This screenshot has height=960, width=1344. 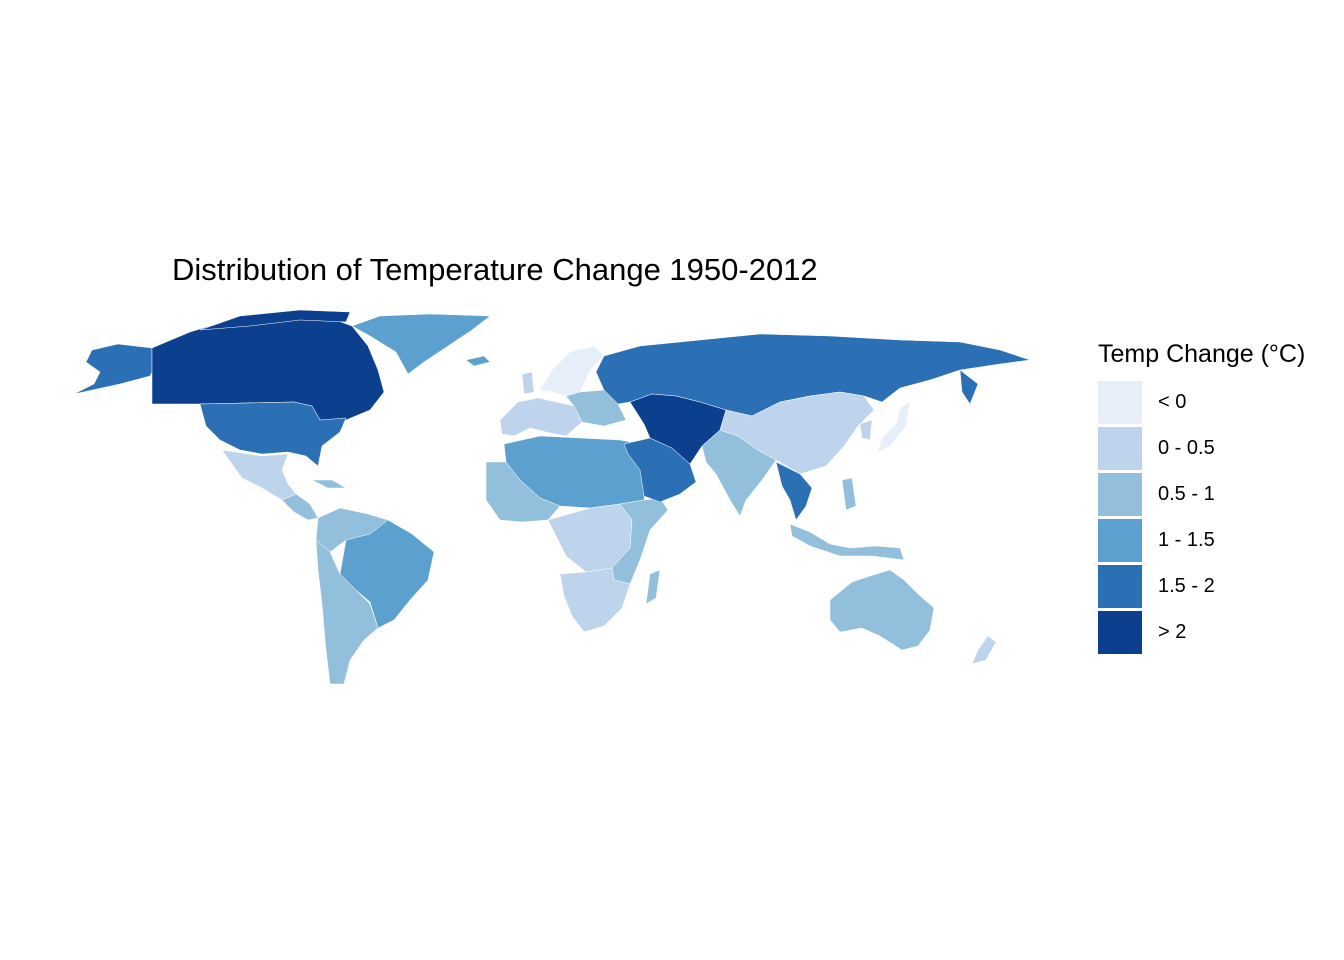 What do you see at coordinates (259, 475) in the screenshot?
I see `region-mexico` at bounding box center [259, 475].